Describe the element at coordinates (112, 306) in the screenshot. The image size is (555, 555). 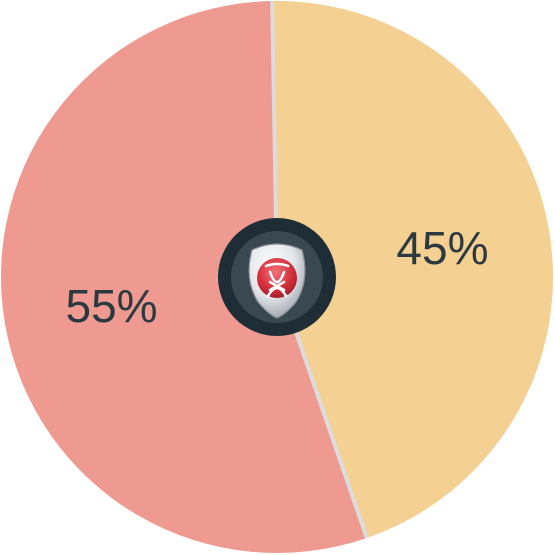
I see `pie-slice-label-1: 55%` at that location.